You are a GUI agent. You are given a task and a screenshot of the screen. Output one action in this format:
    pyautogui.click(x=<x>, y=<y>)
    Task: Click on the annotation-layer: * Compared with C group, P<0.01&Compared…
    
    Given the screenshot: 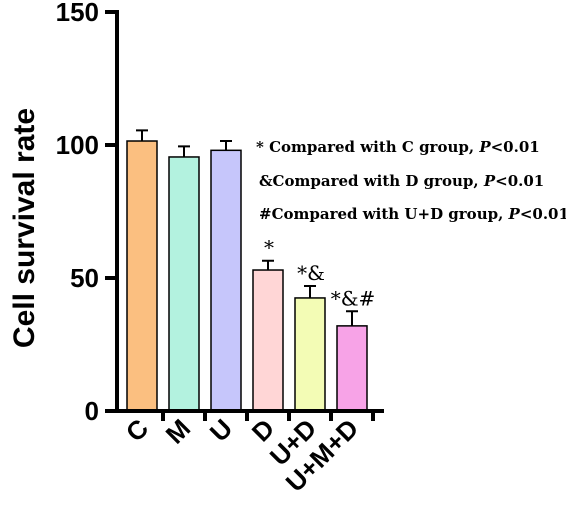 What is the action you would take?
    pyautogui.click(x=411, y=180)
    